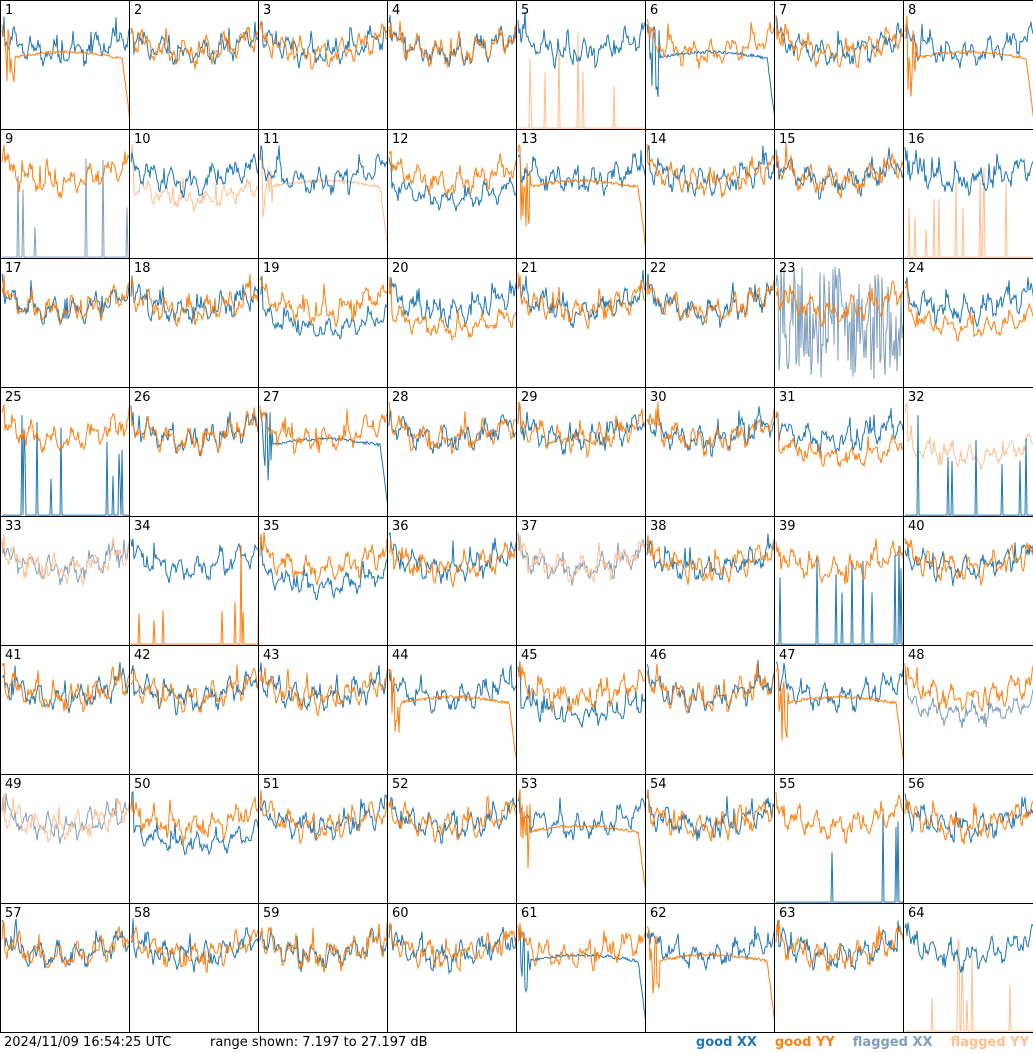  What do you see at coordinates (726, 1042) in the screenshot?
I see `legend-good-xx: good XX` at bounding box center [726, 1042].